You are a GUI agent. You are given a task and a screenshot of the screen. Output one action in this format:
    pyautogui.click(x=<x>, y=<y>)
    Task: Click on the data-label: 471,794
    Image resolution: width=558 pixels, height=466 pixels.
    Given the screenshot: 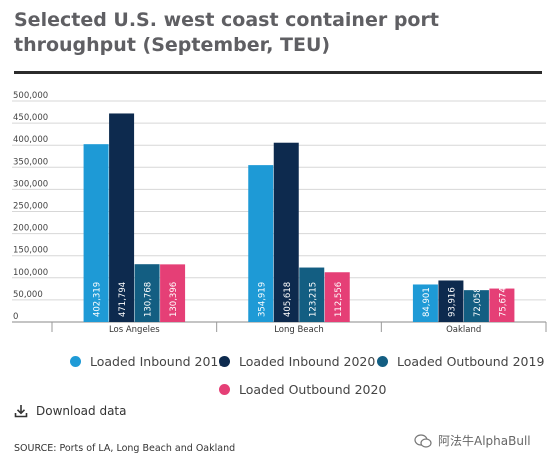 What is the action you would take?
    pyautogui.click(x=123, y=299)
    